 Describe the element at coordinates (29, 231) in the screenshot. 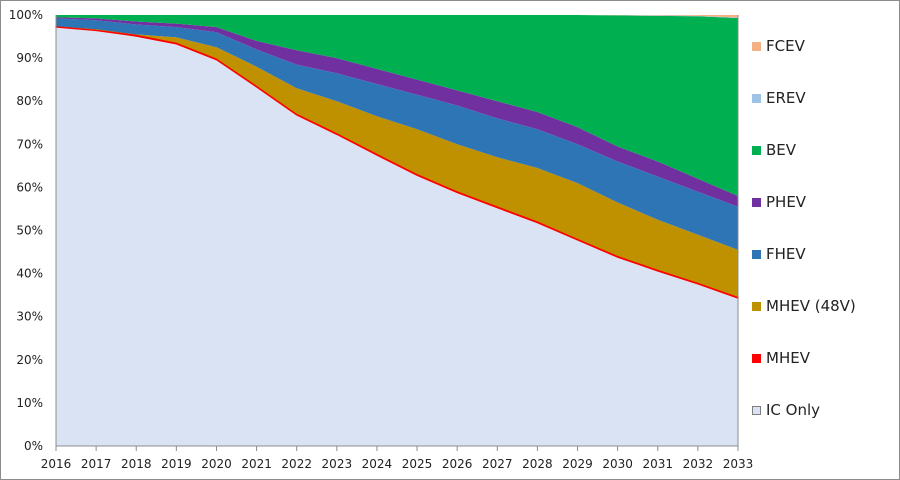

I see `y-tick-label: 50%` at that location.